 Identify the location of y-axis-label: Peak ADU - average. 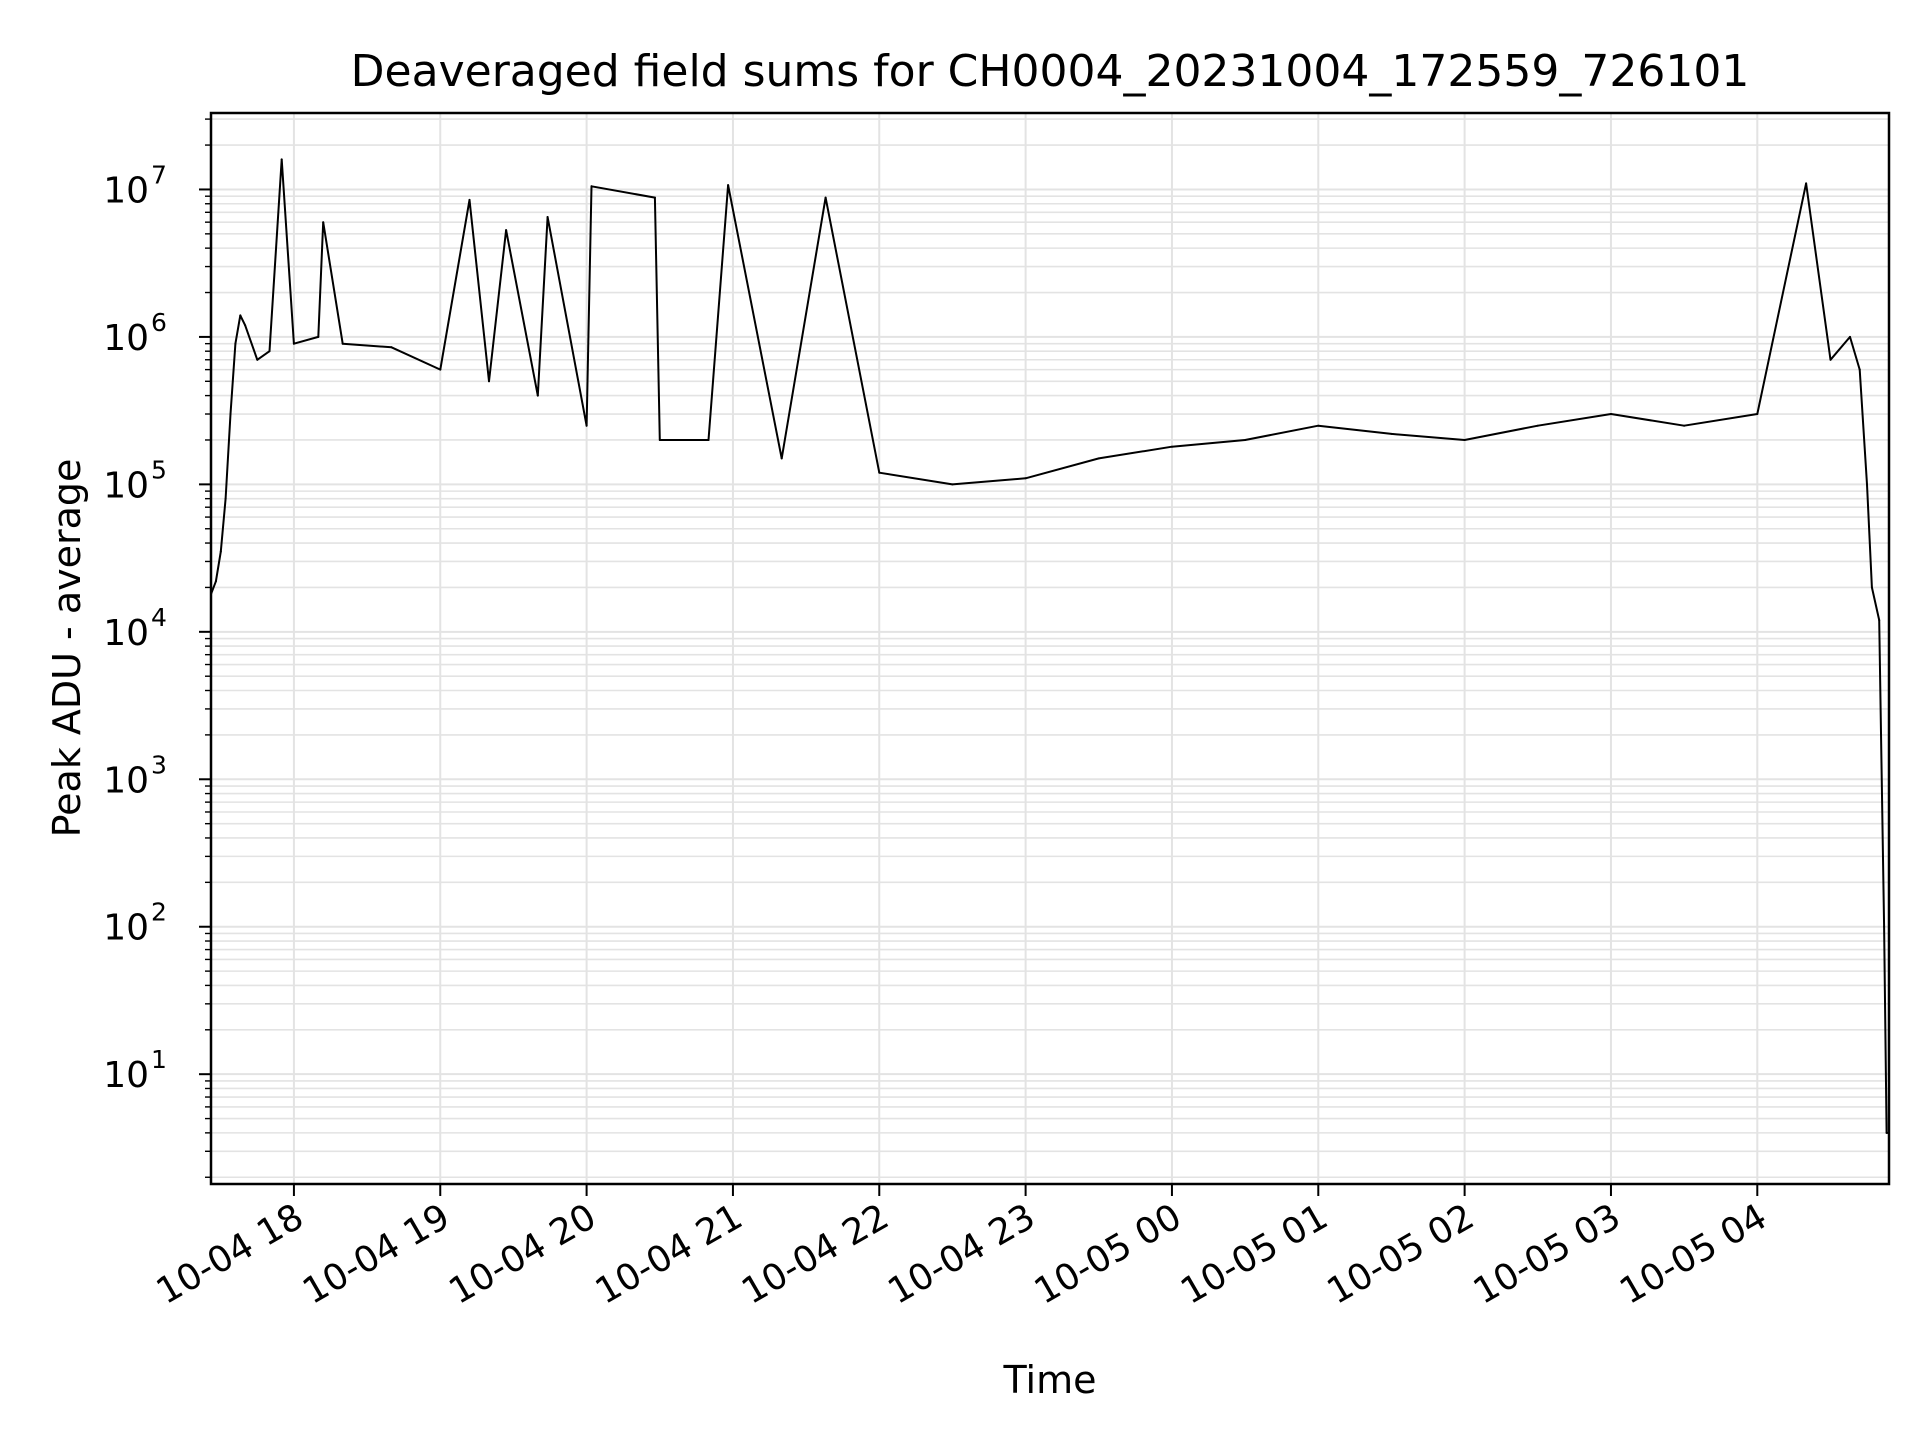
(67, 648).